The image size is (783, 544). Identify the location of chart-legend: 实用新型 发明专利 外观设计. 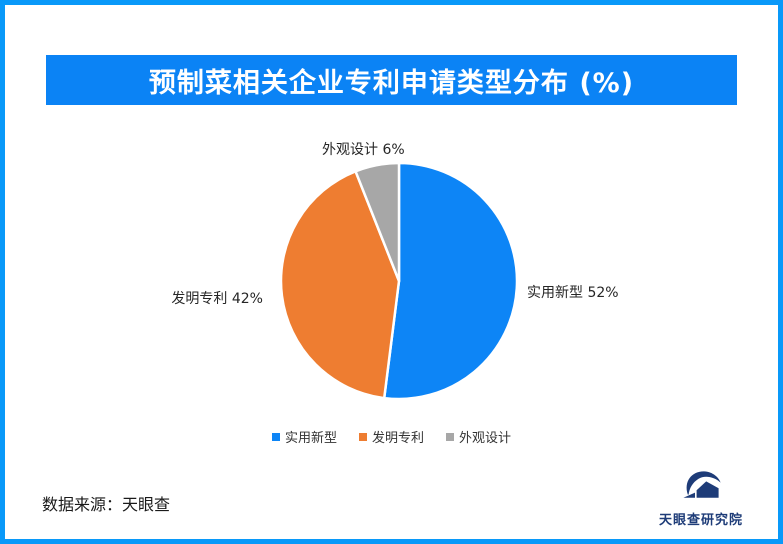
(391, 436).